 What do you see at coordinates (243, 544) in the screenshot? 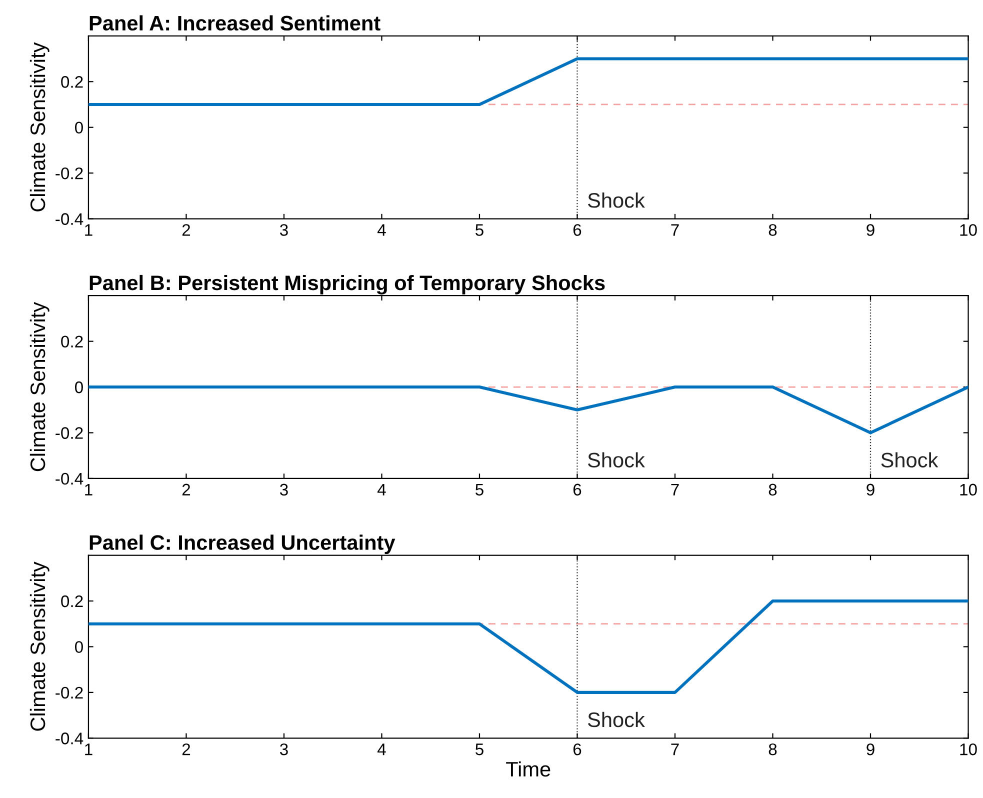
I see `chart-title: Panel C: Increased Uncertainty` at bounding box center [243, 544].